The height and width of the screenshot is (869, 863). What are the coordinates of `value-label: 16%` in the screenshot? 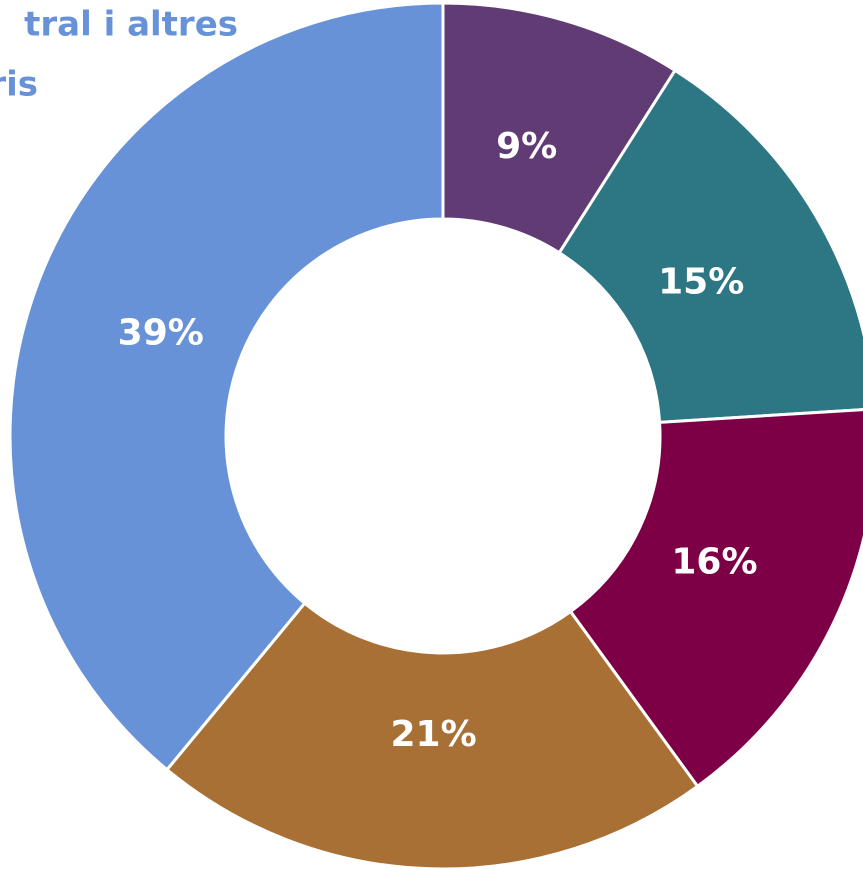 It's located at (714, 562).